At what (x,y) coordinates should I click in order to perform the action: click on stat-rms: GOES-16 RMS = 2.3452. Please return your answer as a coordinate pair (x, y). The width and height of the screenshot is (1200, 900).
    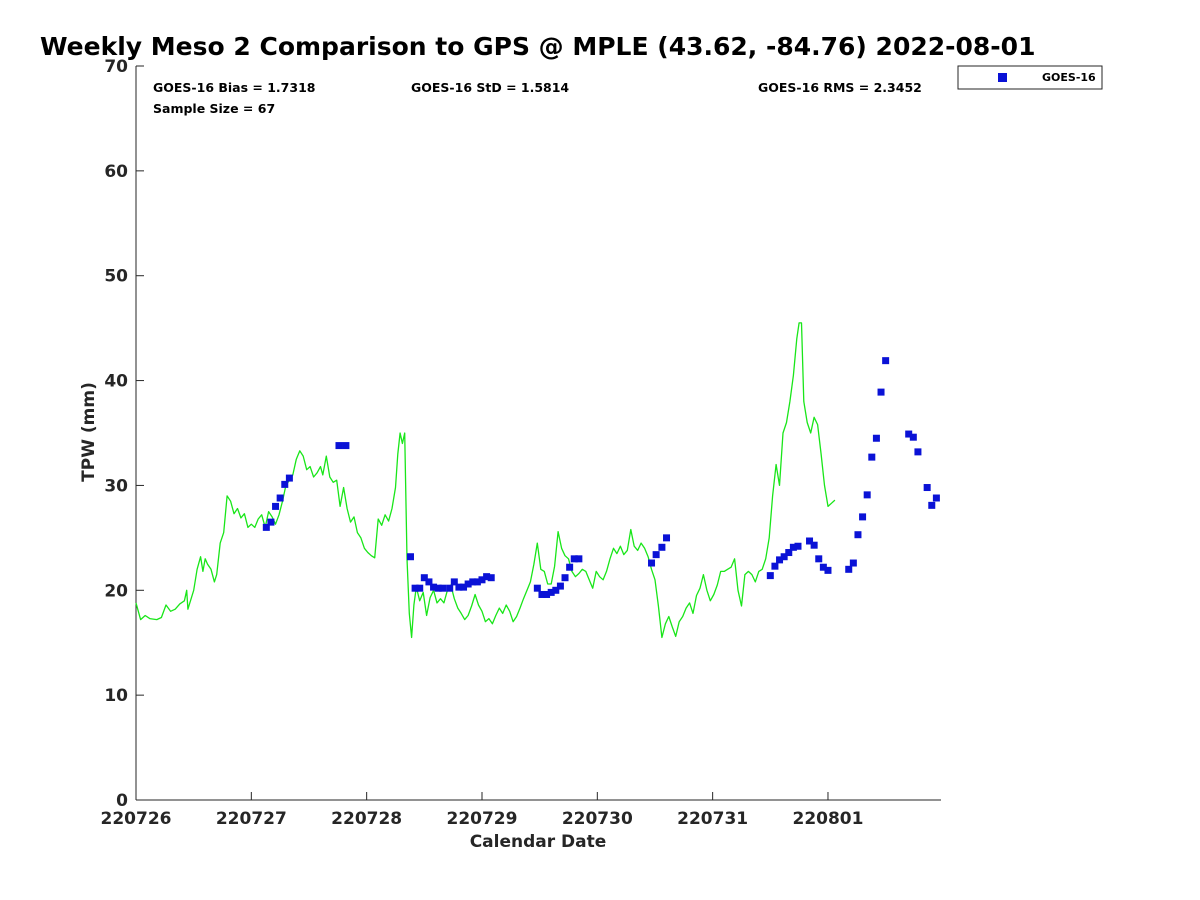
    Looking at the image, I should click on (840, 87).